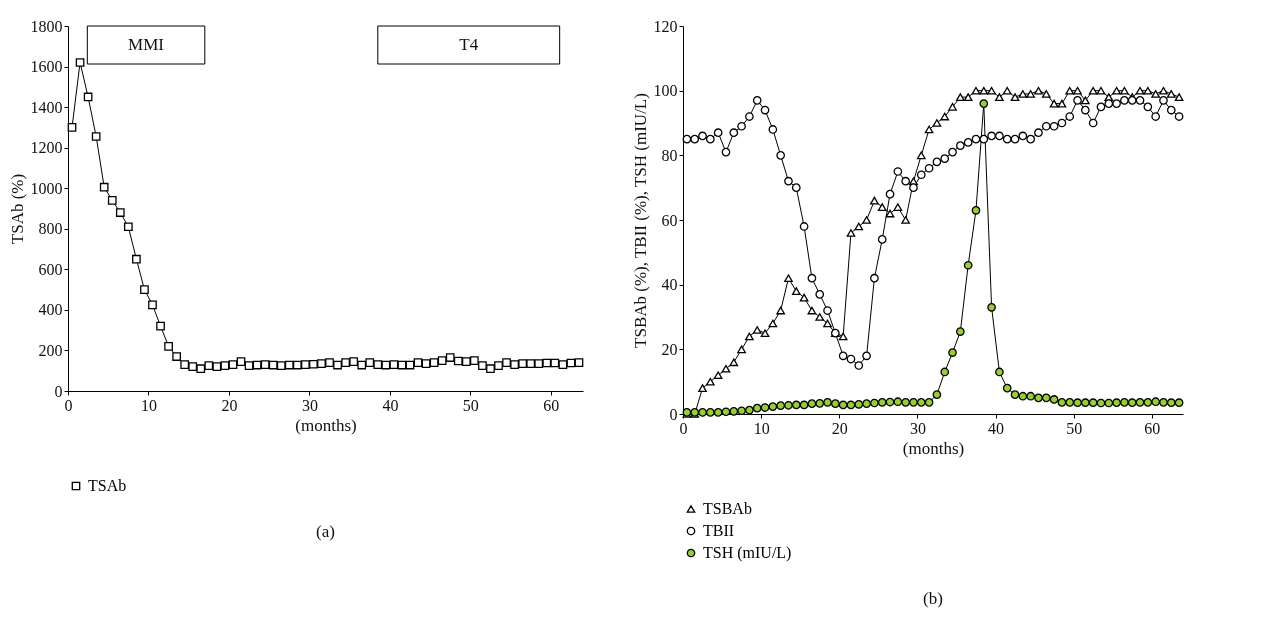 The height and width of the screenshot is (623, 1261). Describe the element at coordinates (669, 220) in the screenshot. I see `y-tick-label: 60` at that location.